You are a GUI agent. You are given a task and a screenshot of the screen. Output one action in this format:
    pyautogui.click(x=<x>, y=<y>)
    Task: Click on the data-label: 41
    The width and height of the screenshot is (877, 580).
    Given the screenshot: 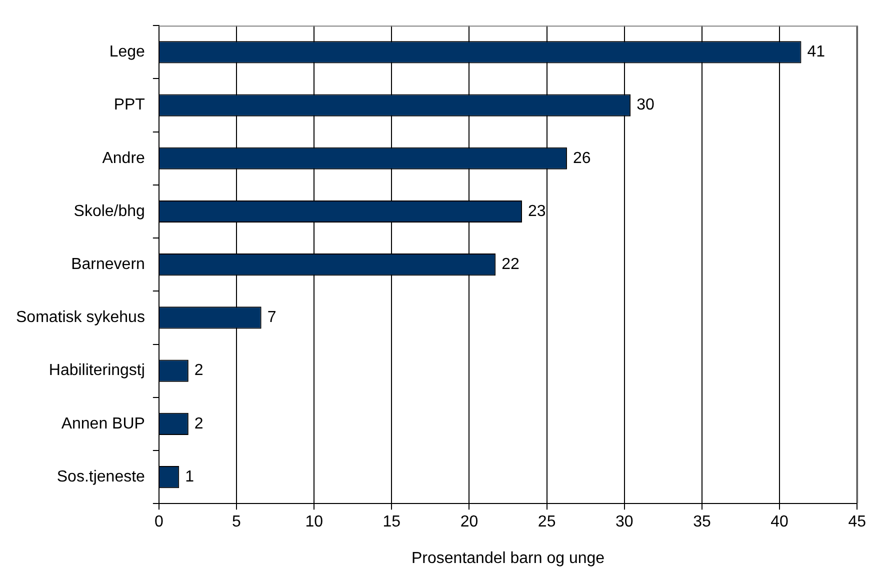 What is the action you would take?
    pyautogui.click(x=816, y=52)
    